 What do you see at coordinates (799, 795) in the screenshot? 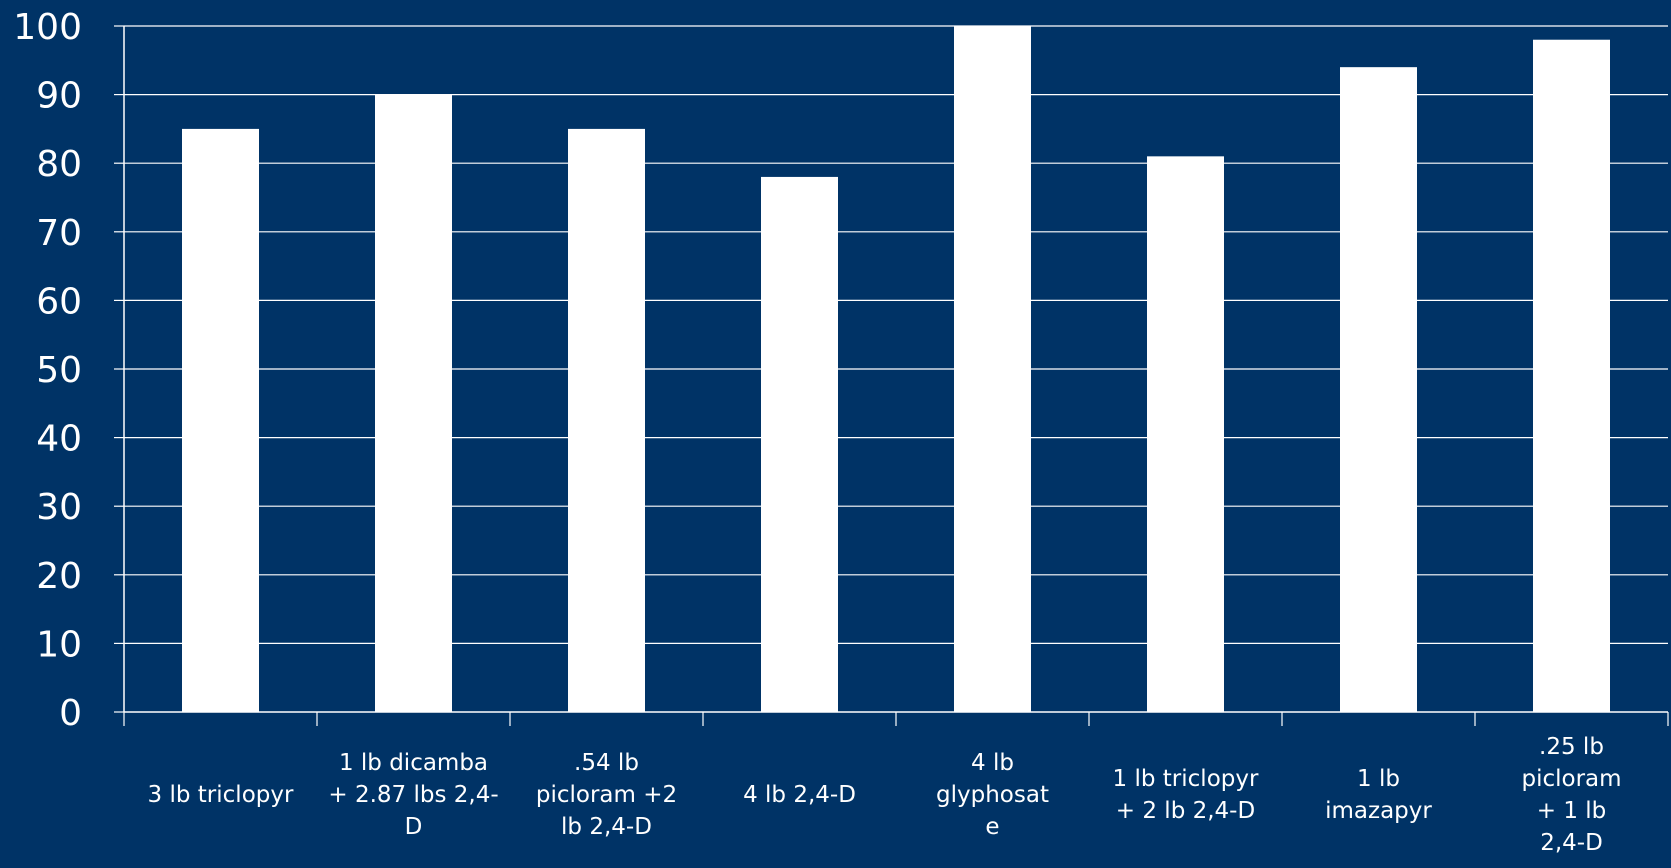
I see `x-tick-label: 4 lb 2,4-D` at bounding box center [799, 795].